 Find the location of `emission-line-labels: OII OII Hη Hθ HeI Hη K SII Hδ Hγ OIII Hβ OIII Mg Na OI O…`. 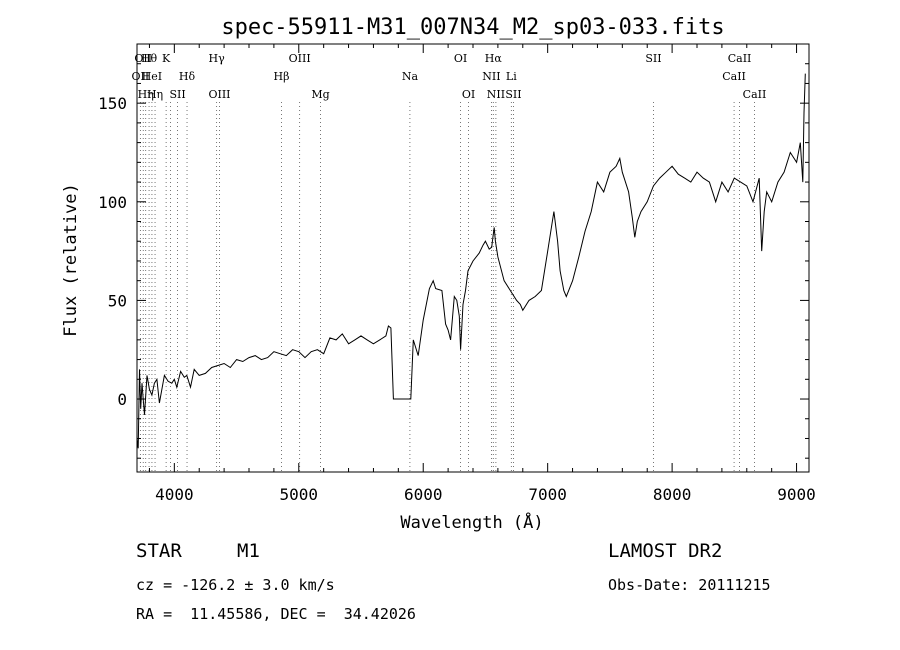

emission-line-labels: OII OII Hη Hθ HeI Hη K SII Hδ Hγ OIII Hβ OIII Mg Na OI O… is located at coordinates (449, 76).